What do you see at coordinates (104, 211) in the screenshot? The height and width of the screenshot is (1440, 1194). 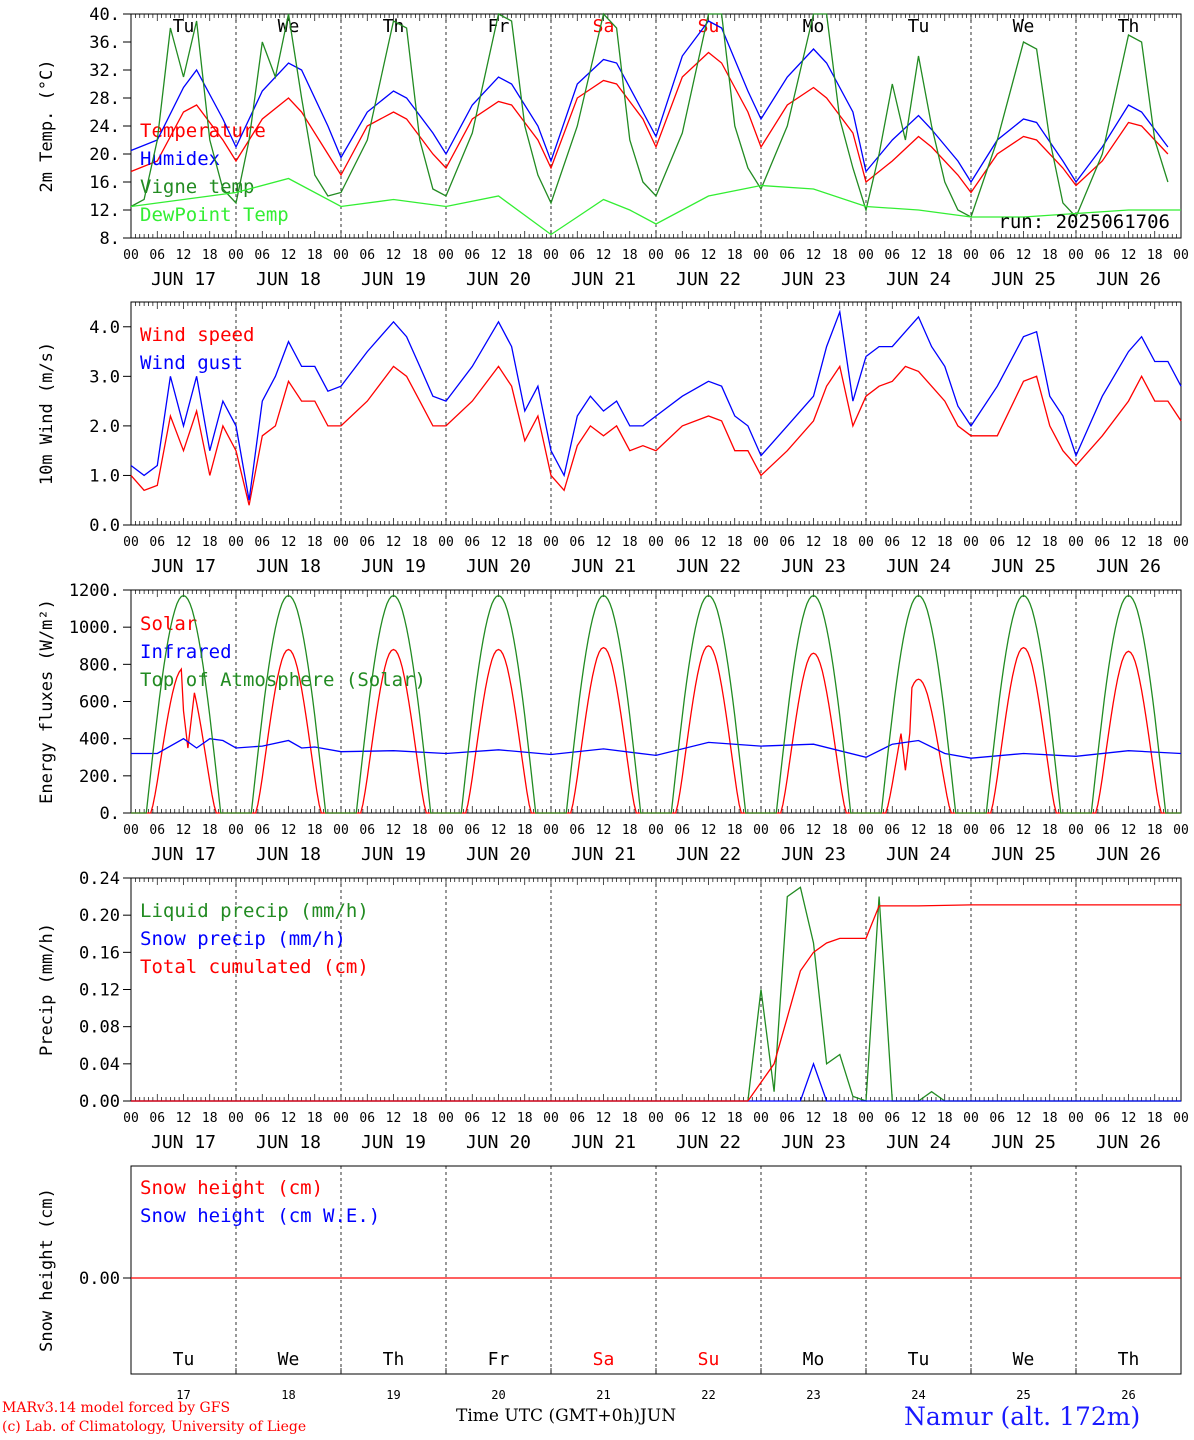 I see `y-tick-label: 12.` at bounding box center [104, 211].